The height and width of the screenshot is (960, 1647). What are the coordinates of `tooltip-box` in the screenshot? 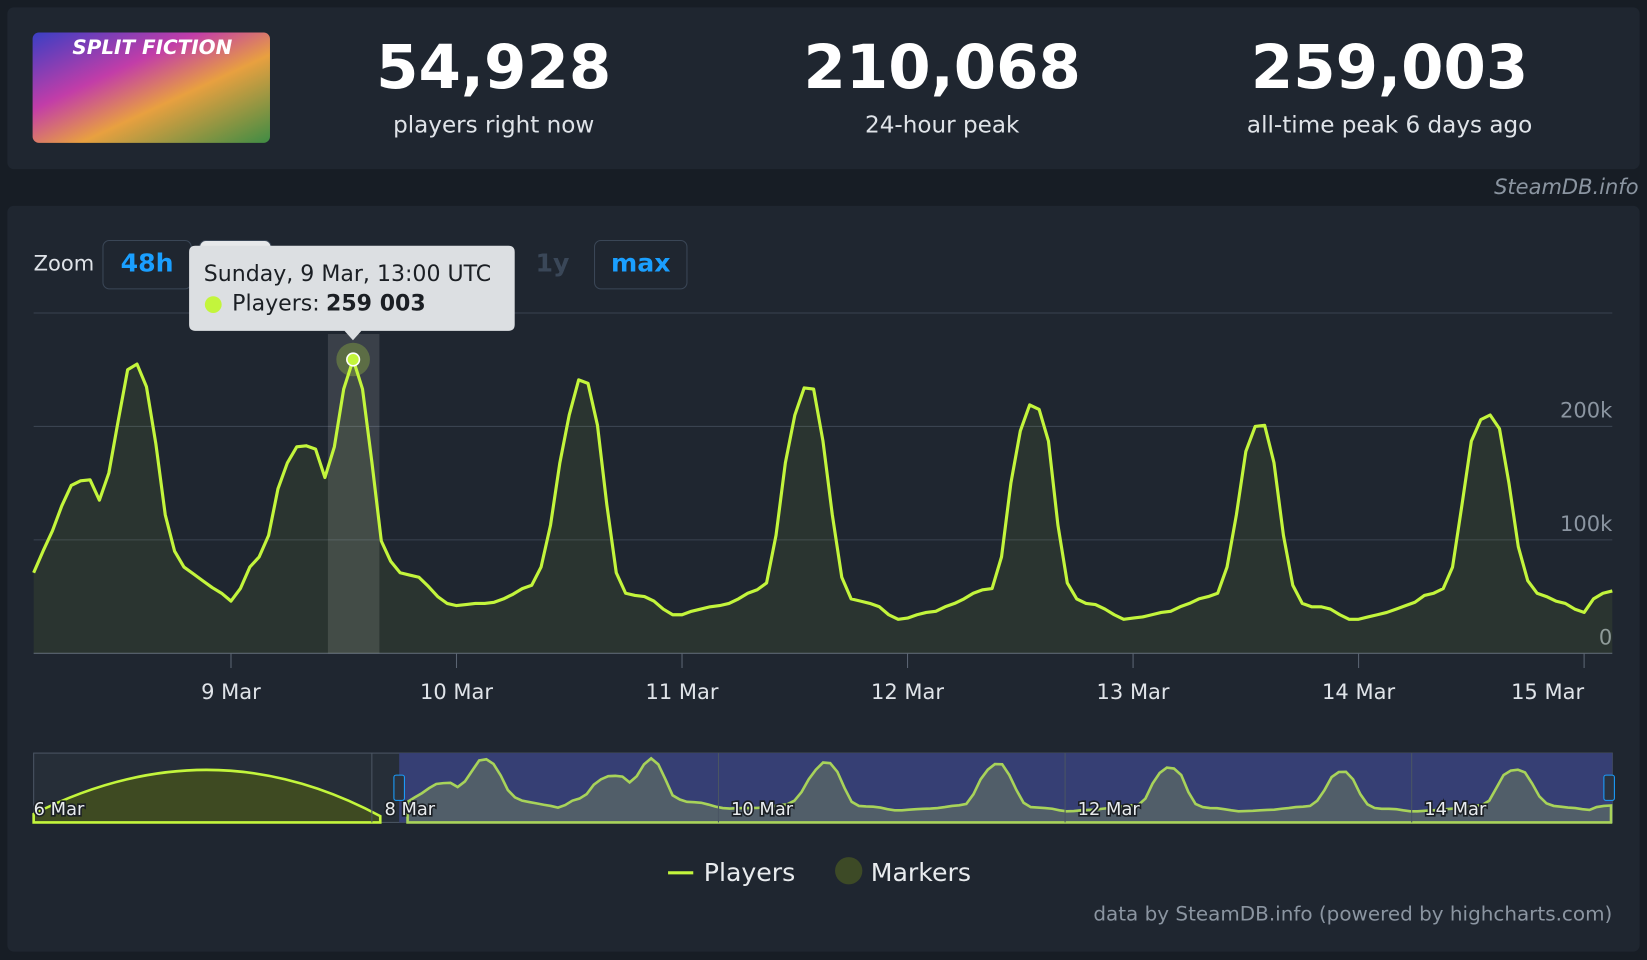 It's located at (352, 293).